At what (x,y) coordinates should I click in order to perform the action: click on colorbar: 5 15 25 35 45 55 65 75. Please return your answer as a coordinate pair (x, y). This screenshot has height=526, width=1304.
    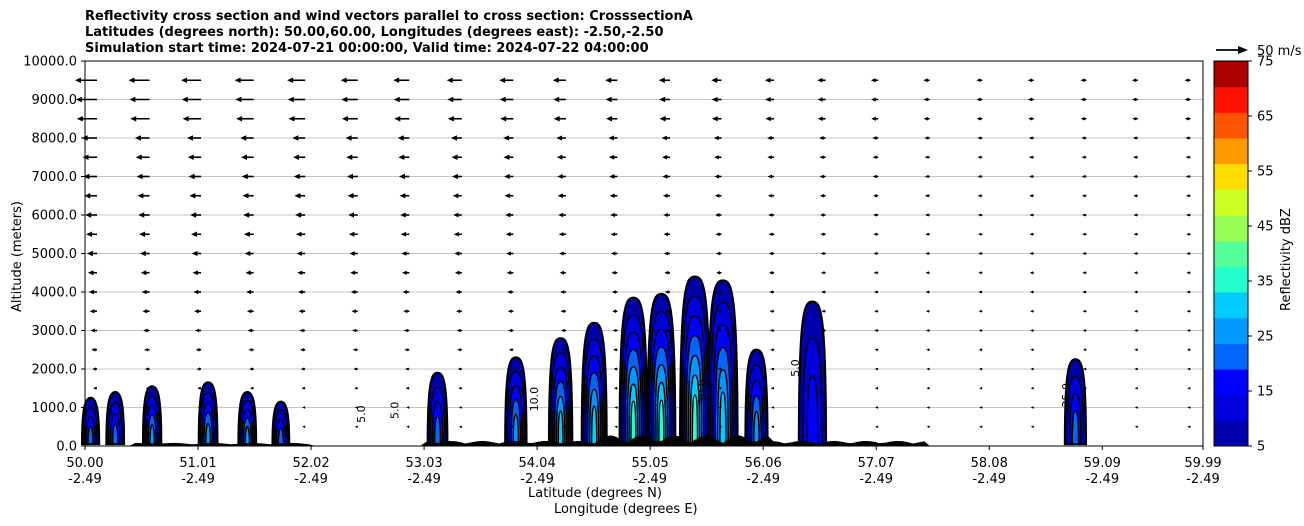
    Looking at the image, I should click on (1243, 255).